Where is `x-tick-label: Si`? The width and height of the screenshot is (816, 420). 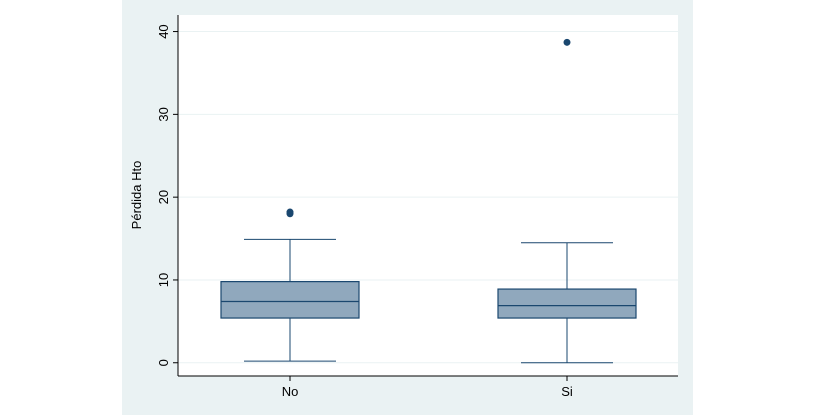
x-tick-label: Si is located at coordinates (567, 391).